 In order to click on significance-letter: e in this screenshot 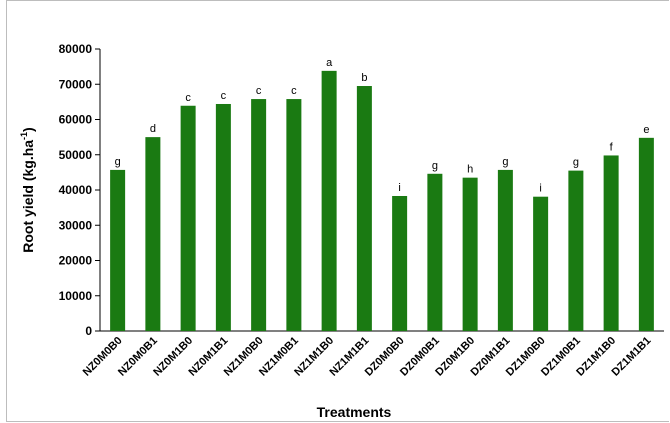, I will do `click(646, 130)`.